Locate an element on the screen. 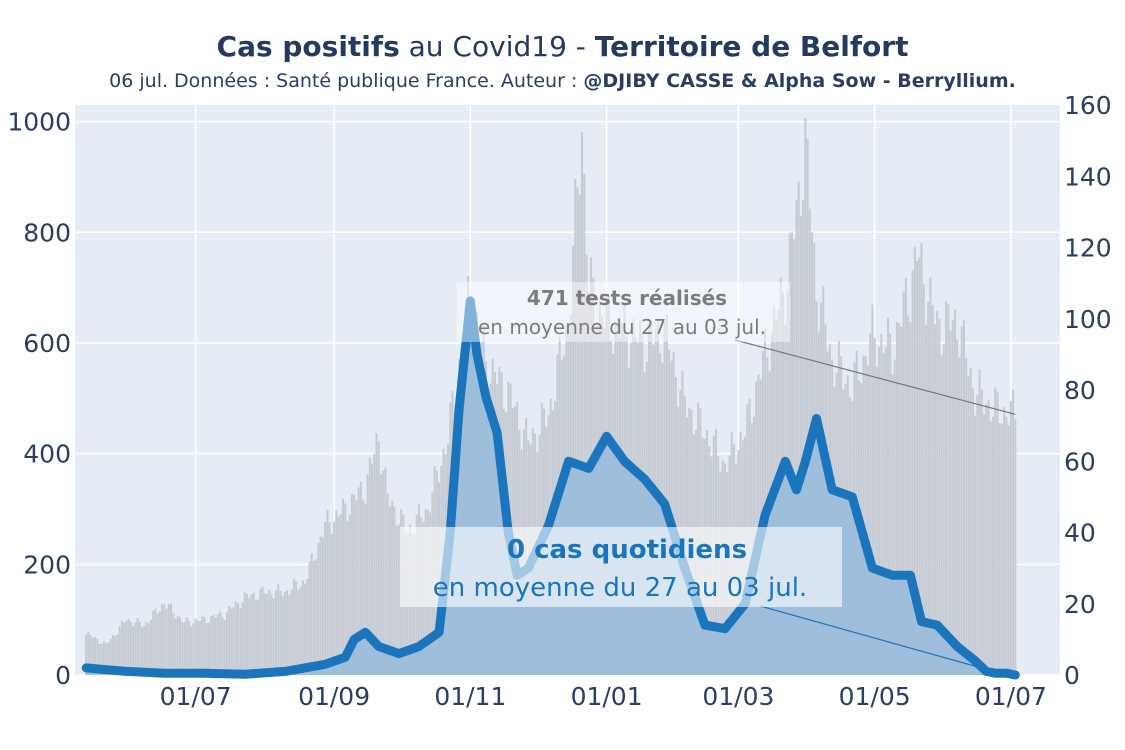 This screenshot has height=750, width=1125. y-right-tick-label: 140 is located at coordinates (1088, 176).